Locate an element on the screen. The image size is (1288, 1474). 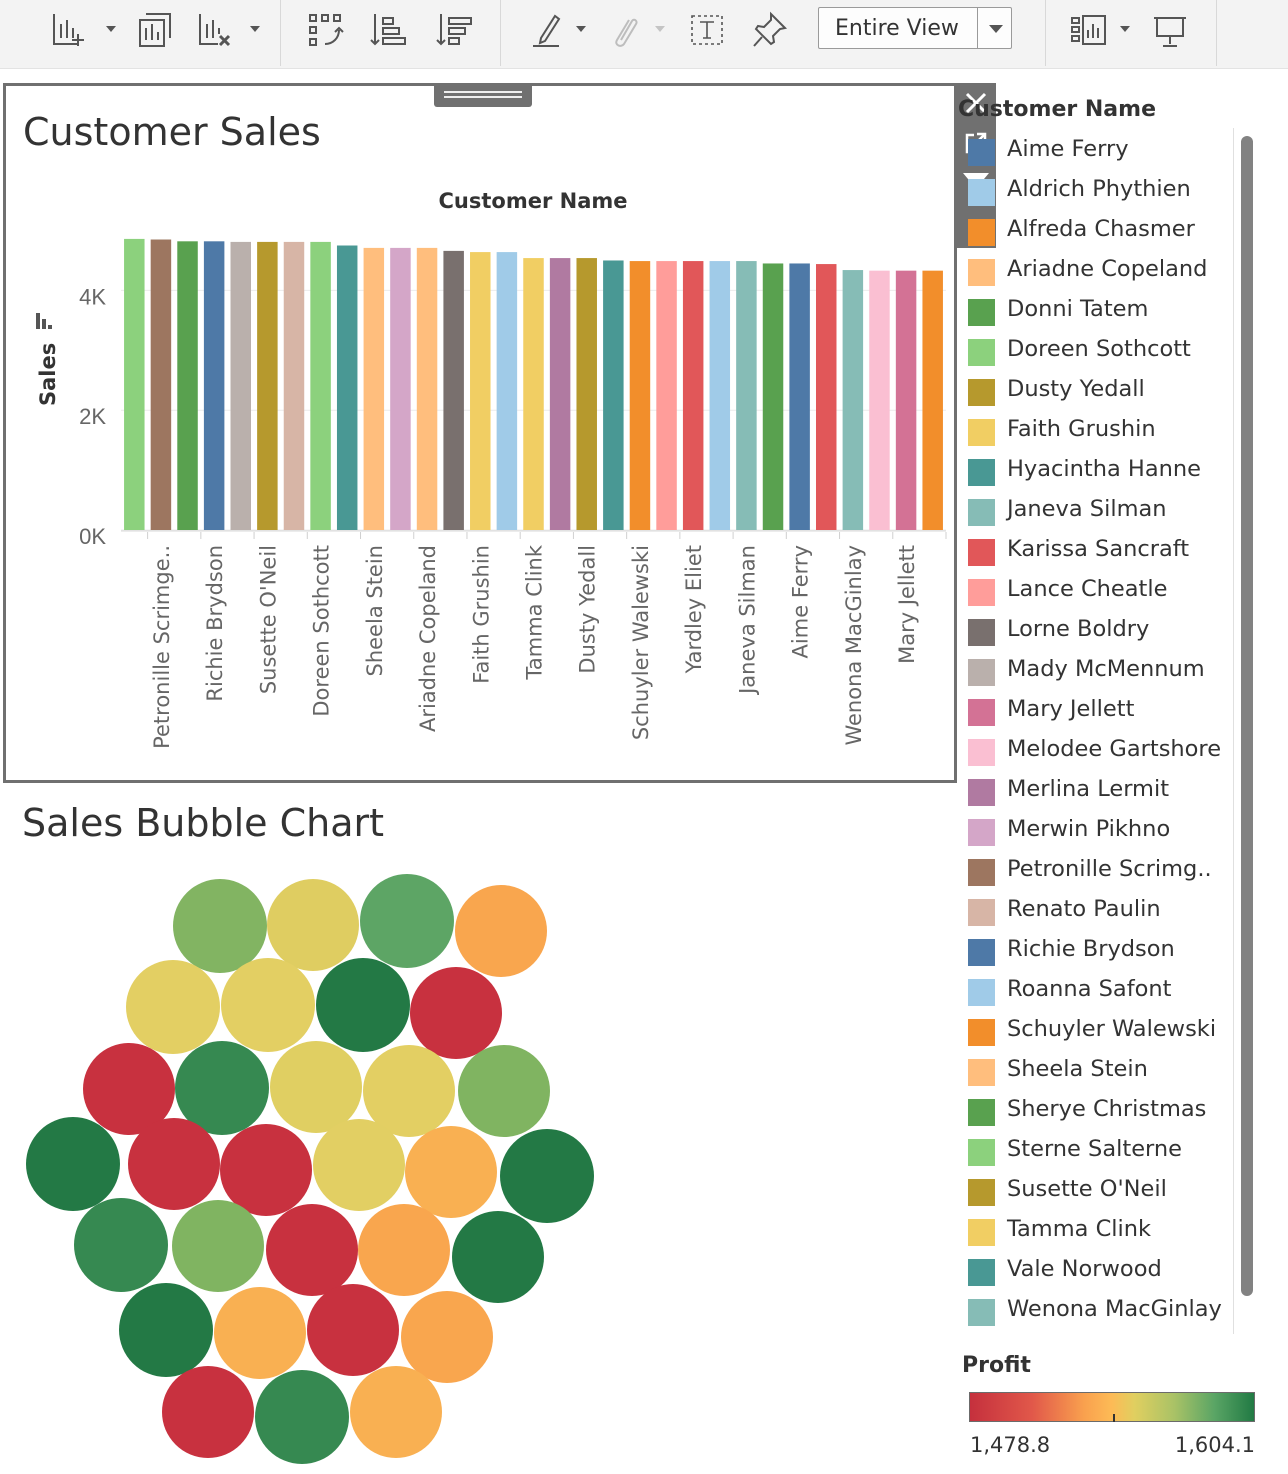
profit-legend-title: Profit is located at coordinates (996, 1365).